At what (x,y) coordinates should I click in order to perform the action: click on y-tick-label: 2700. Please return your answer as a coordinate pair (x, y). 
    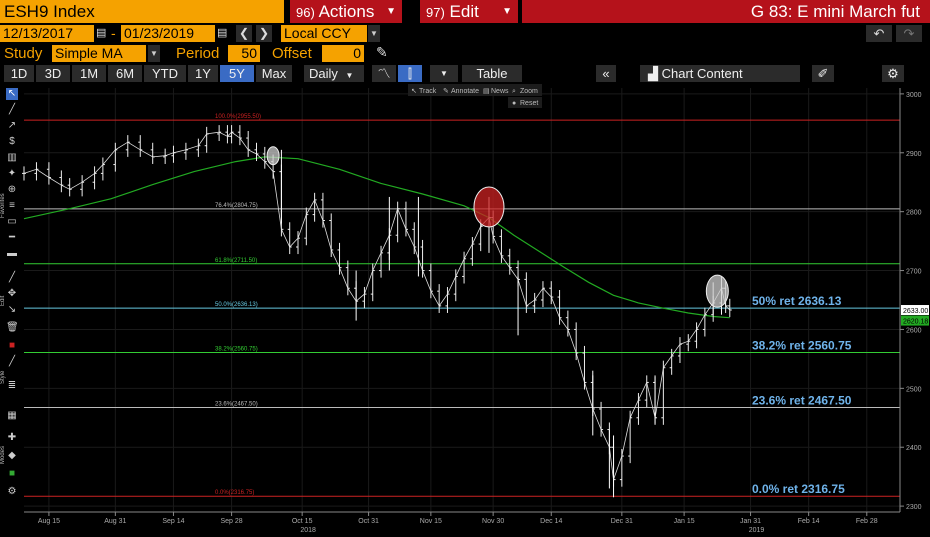
    Looking at the image, I should click on (914, 272).